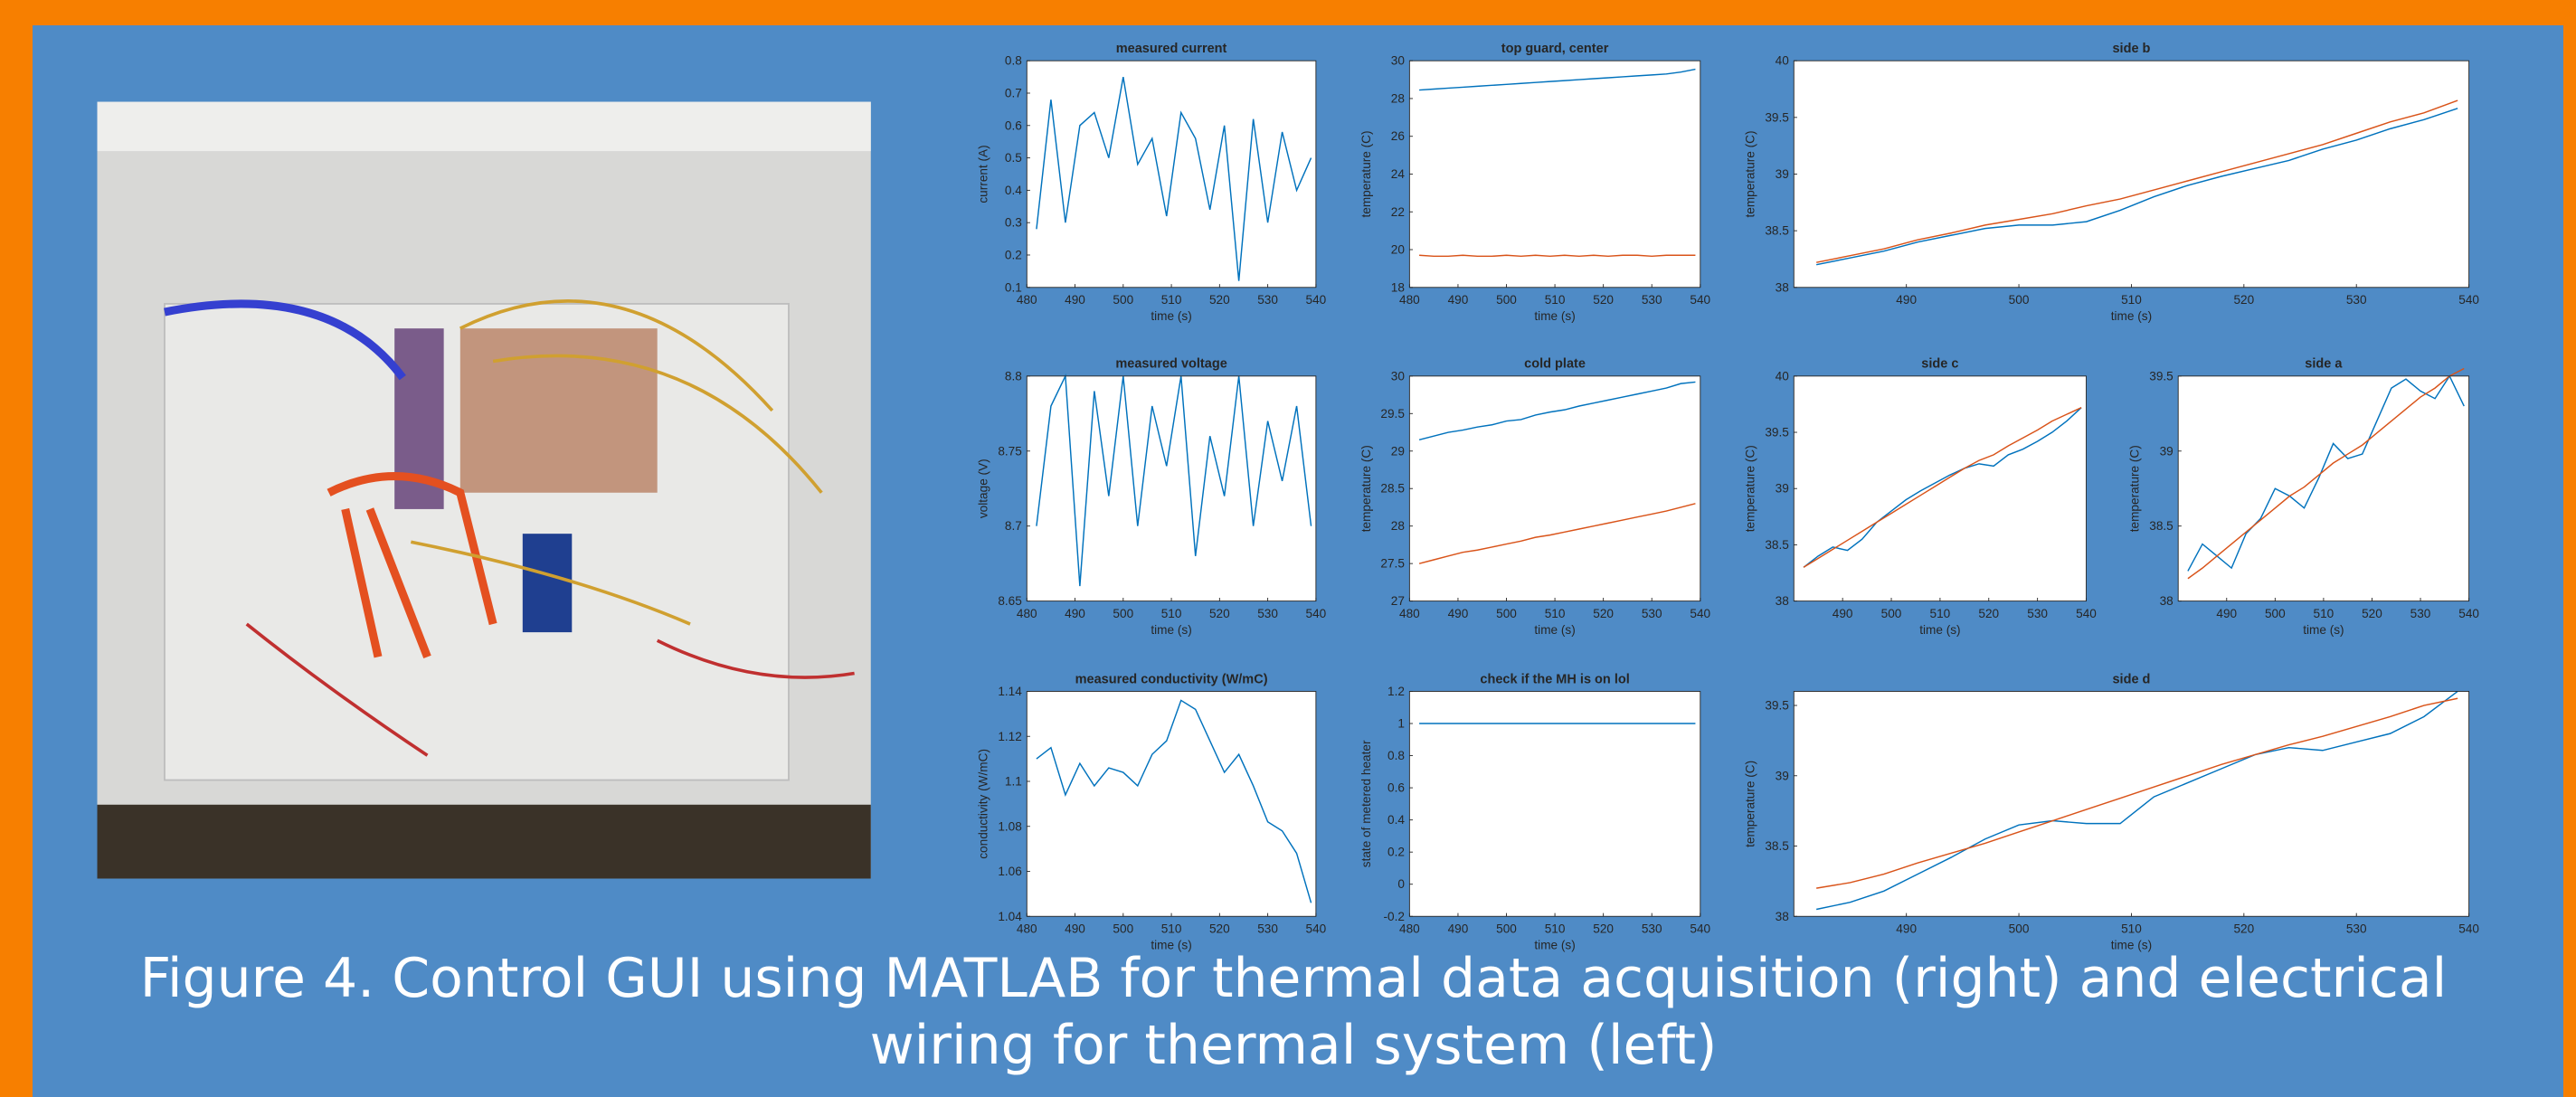  What do you see at coordinates (2131, 49) in the screenshot?
I see `chart-title: side b` at bounding box center [2131, 49].